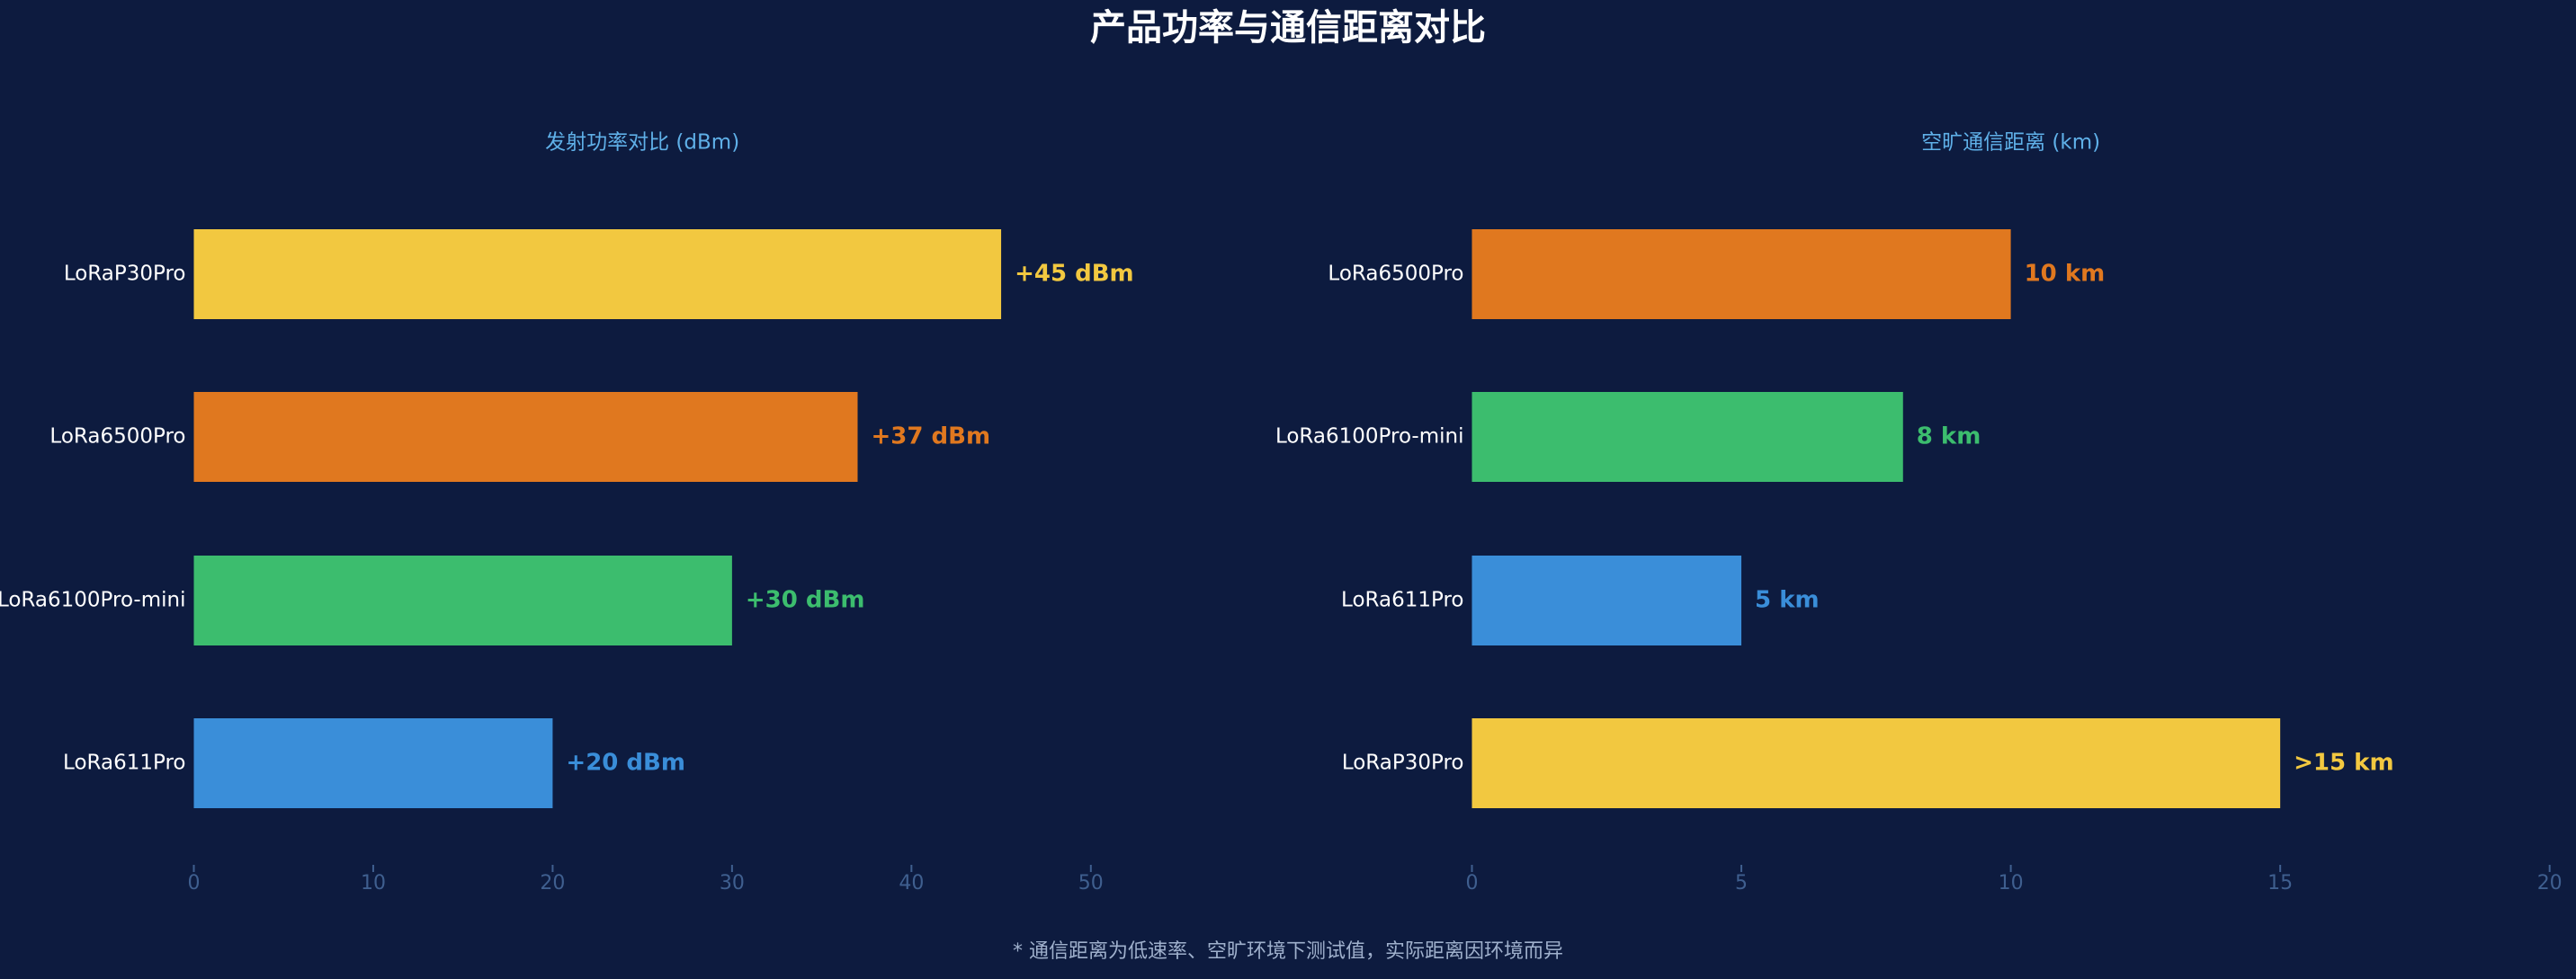 Image resolution: width=2576 pixels, height=979 pixels. What do you see at coordinates (642, 143) in the screenshot?
I see `subplot-title: 发射功率对比 (dBm)` at bounding box center [642, 143].